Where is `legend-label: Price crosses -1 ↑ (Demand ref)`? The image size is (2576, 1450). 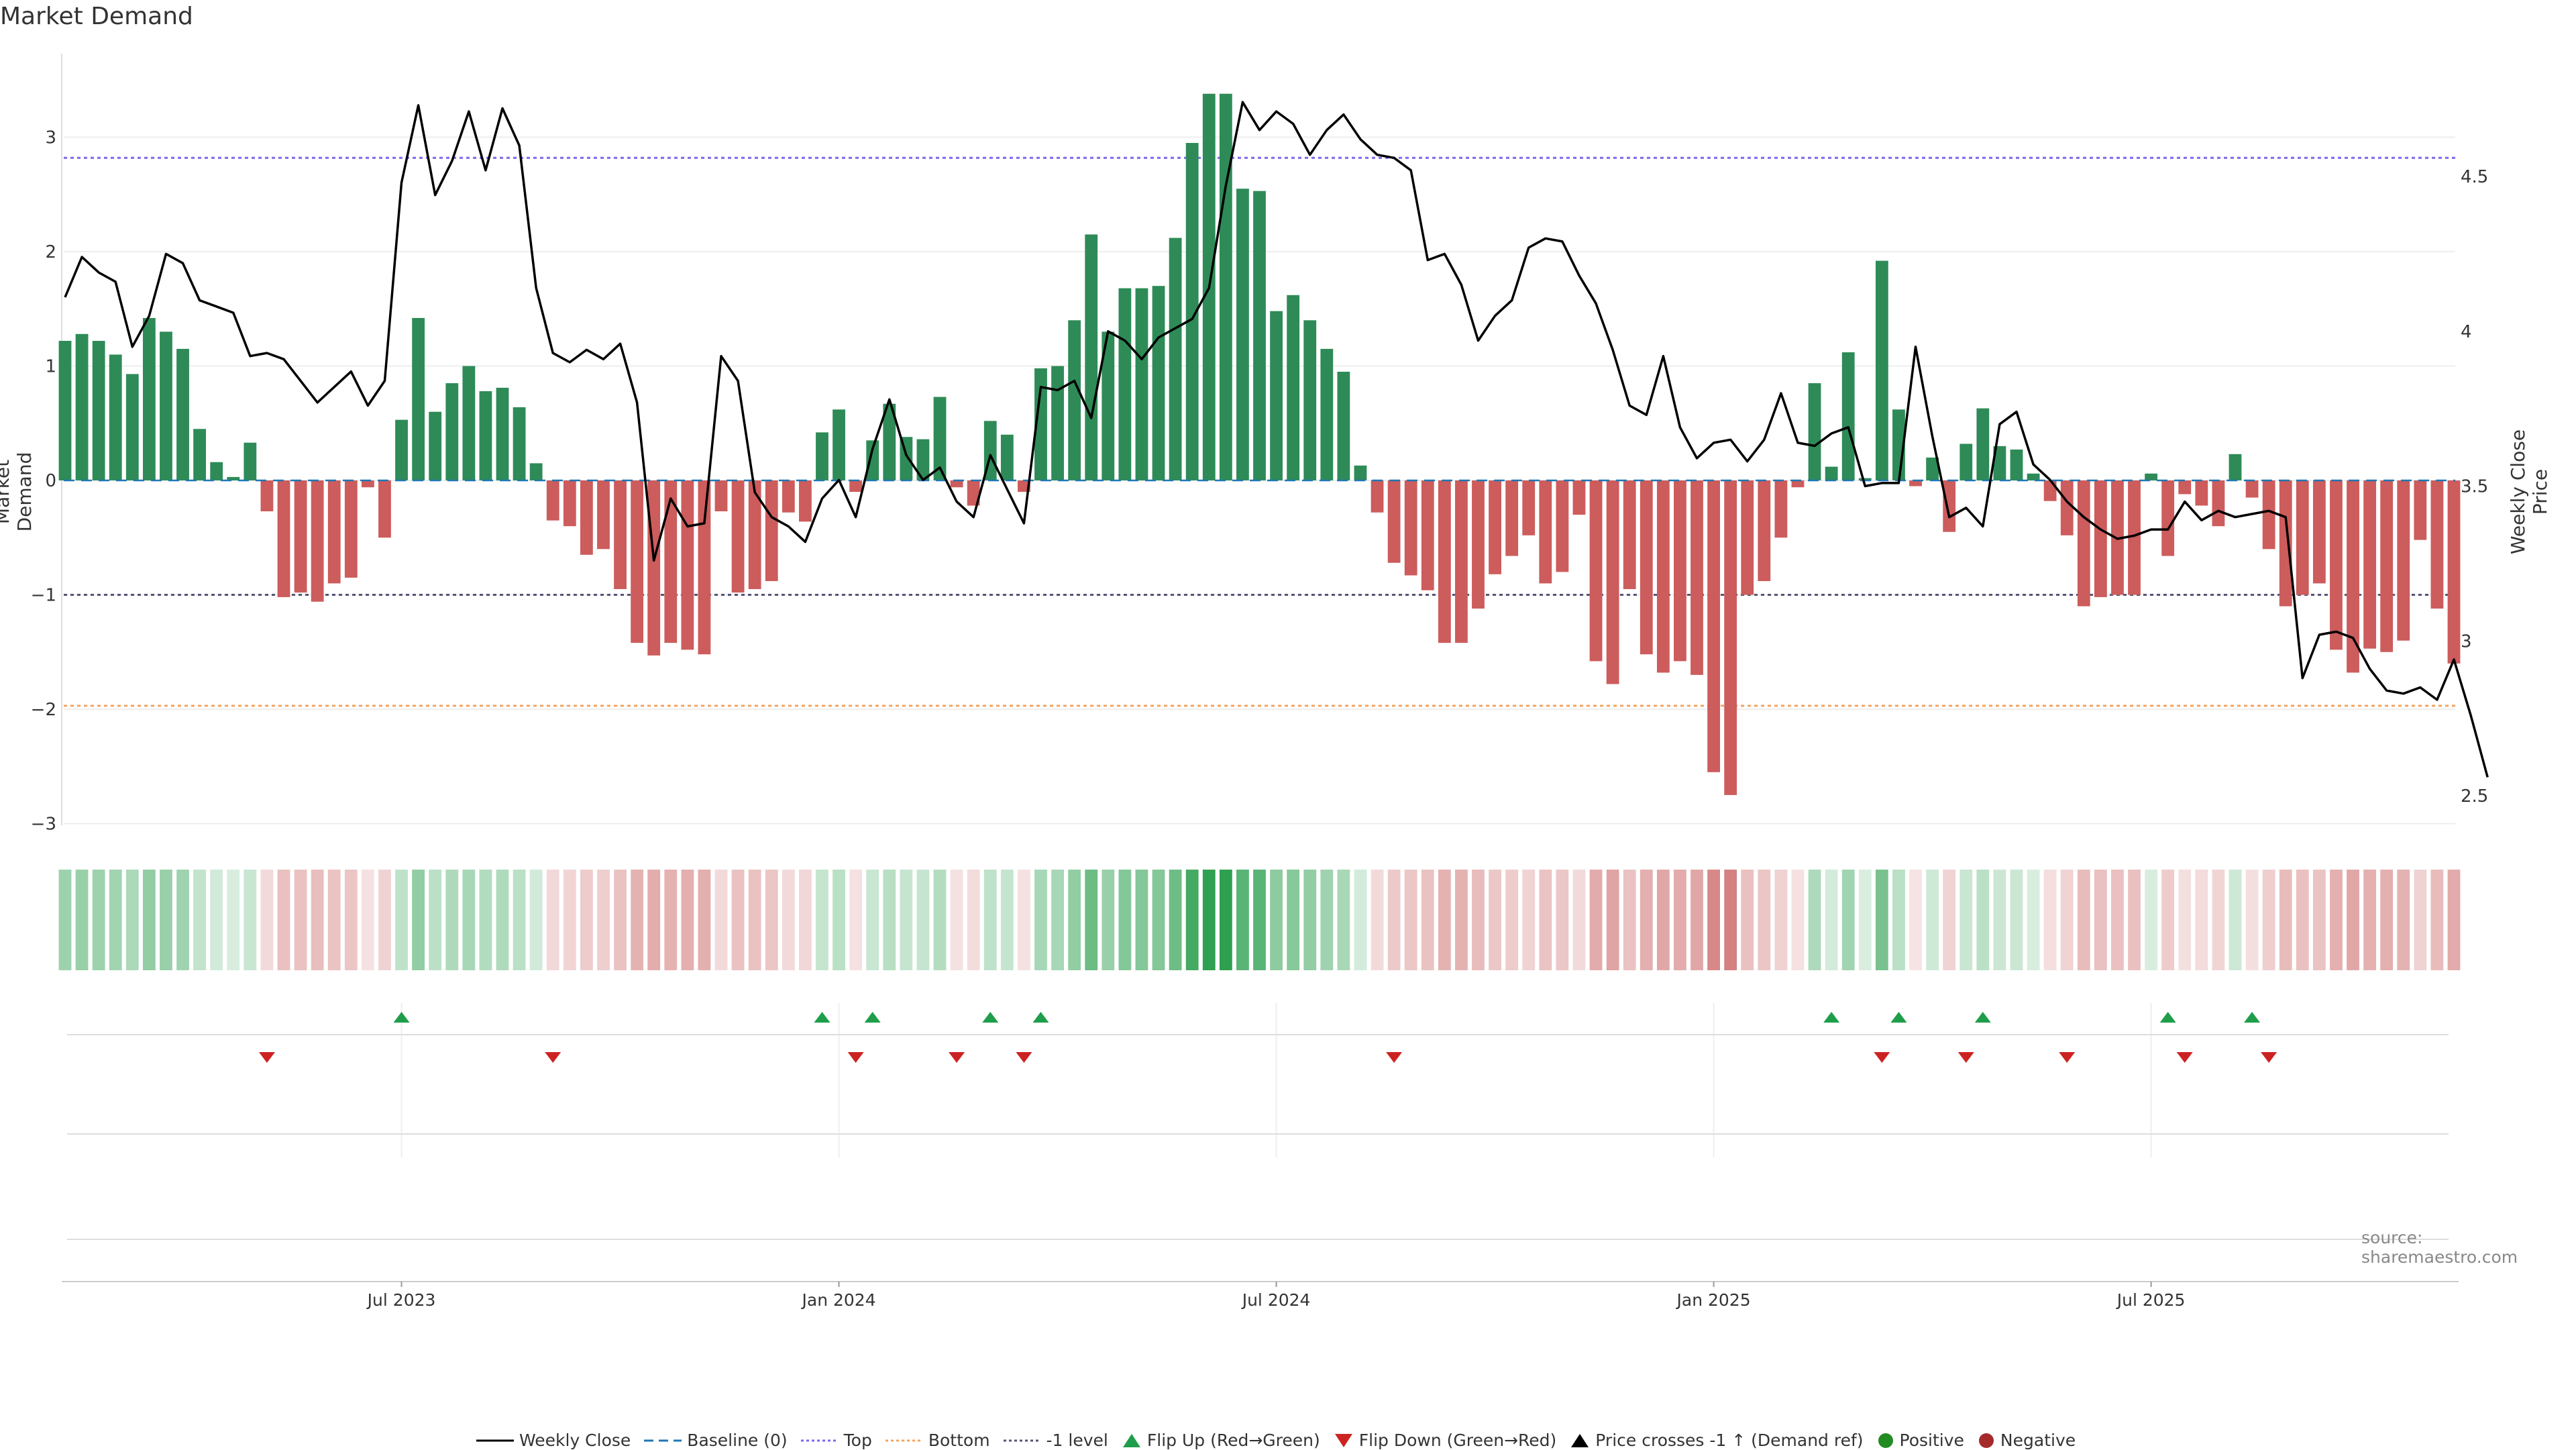 legend-label: Price crosses -1 ↑ (Demand ref) is located at coordinates (1729, 1440).